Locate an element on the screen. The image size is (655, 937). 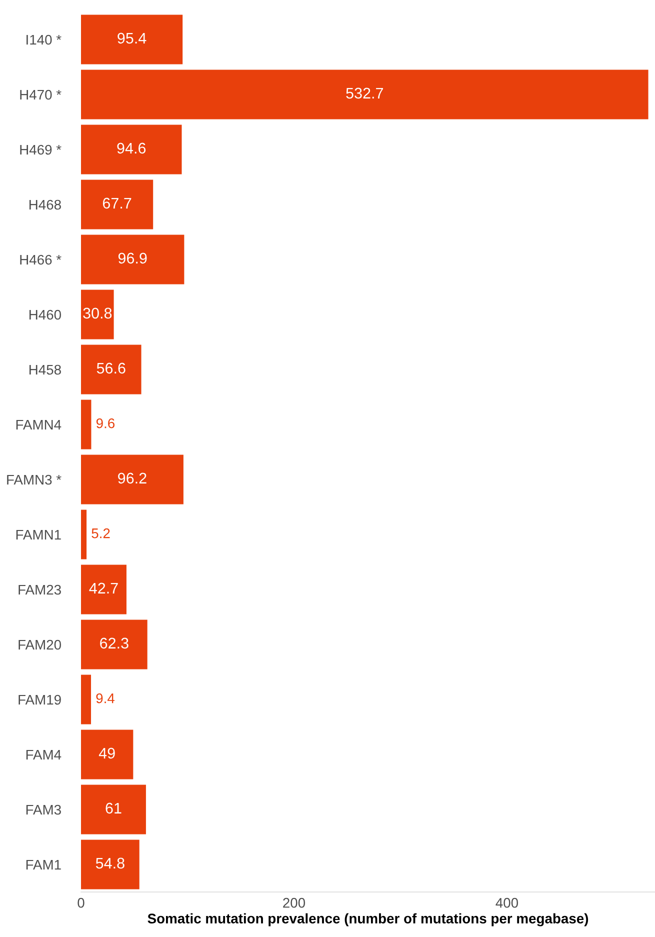
data-label: 62.3 is located at coordinates (114, 643).